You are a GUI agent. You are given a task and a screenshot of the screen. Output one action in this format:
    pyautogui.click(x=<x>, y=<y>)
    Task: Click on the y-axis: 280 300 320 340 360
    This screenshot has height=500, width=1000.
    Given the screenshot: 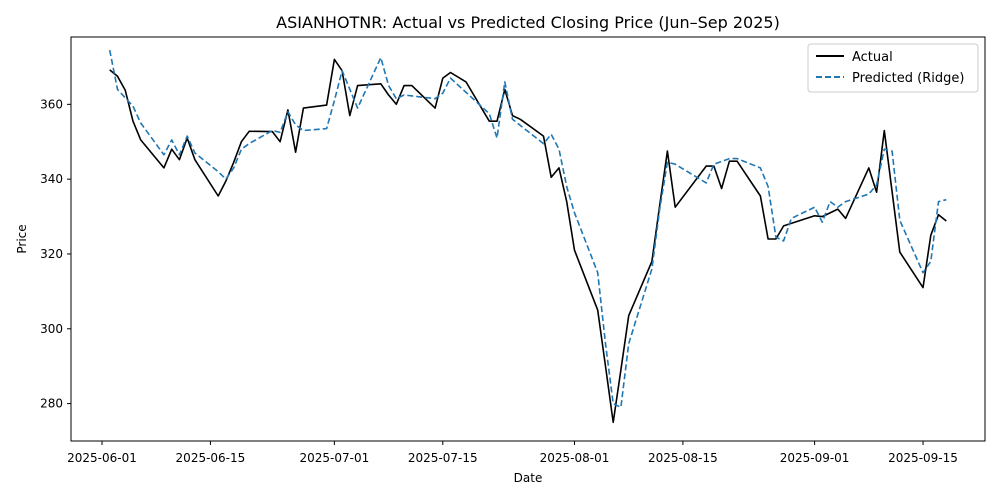 What is the action you would take?
    pyautogui.click(x=55, y=254)
    